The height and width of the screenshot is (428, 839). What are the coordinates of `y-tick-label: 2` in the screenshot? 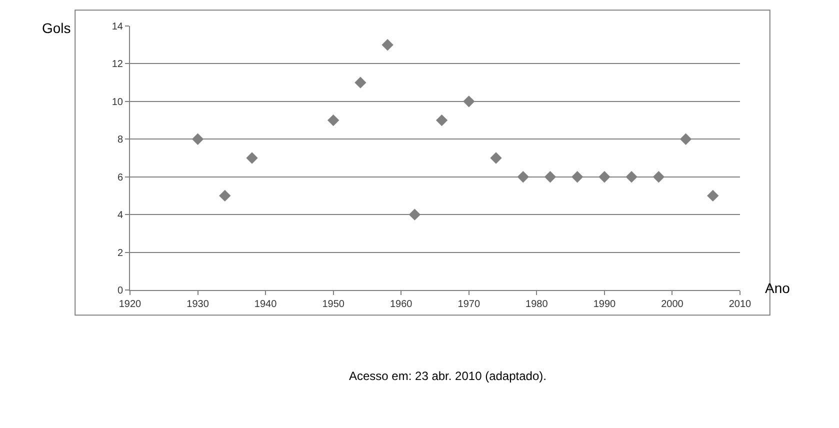 It's located at (120, 253).